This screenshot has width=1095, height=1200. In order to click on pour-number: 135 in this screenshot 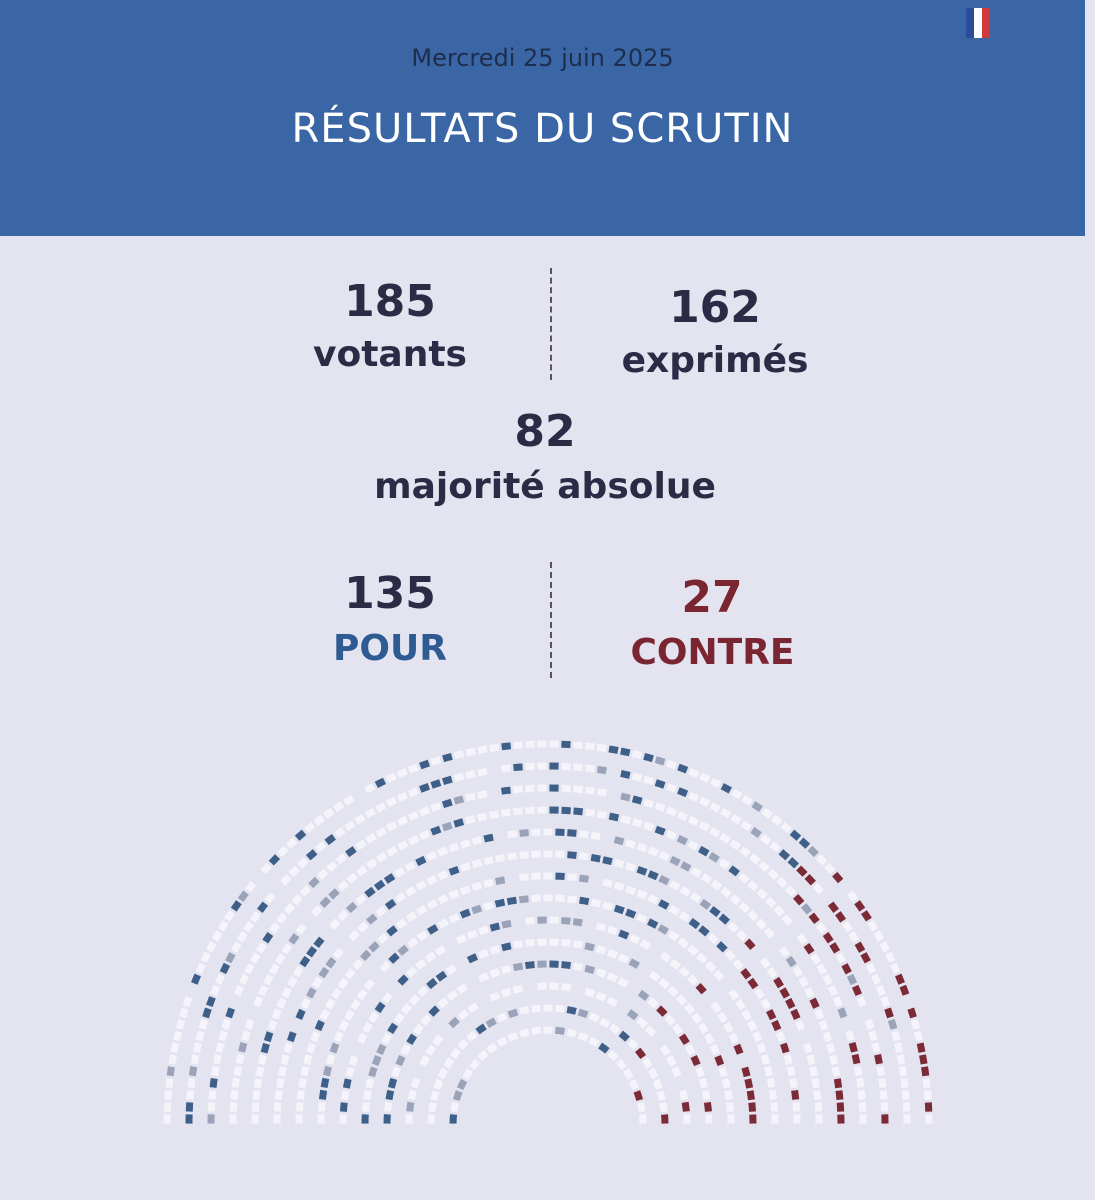, I will do `click(390, 593)`.